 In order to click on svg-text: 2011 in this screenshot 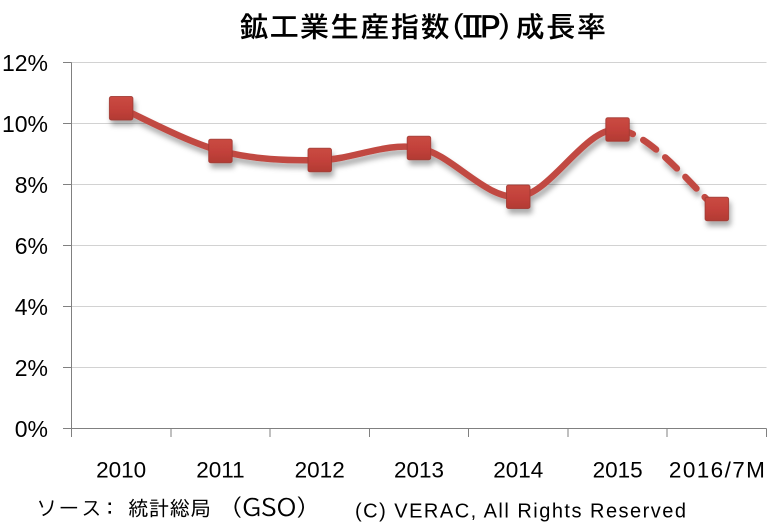, I will do `click(220, 470)`.